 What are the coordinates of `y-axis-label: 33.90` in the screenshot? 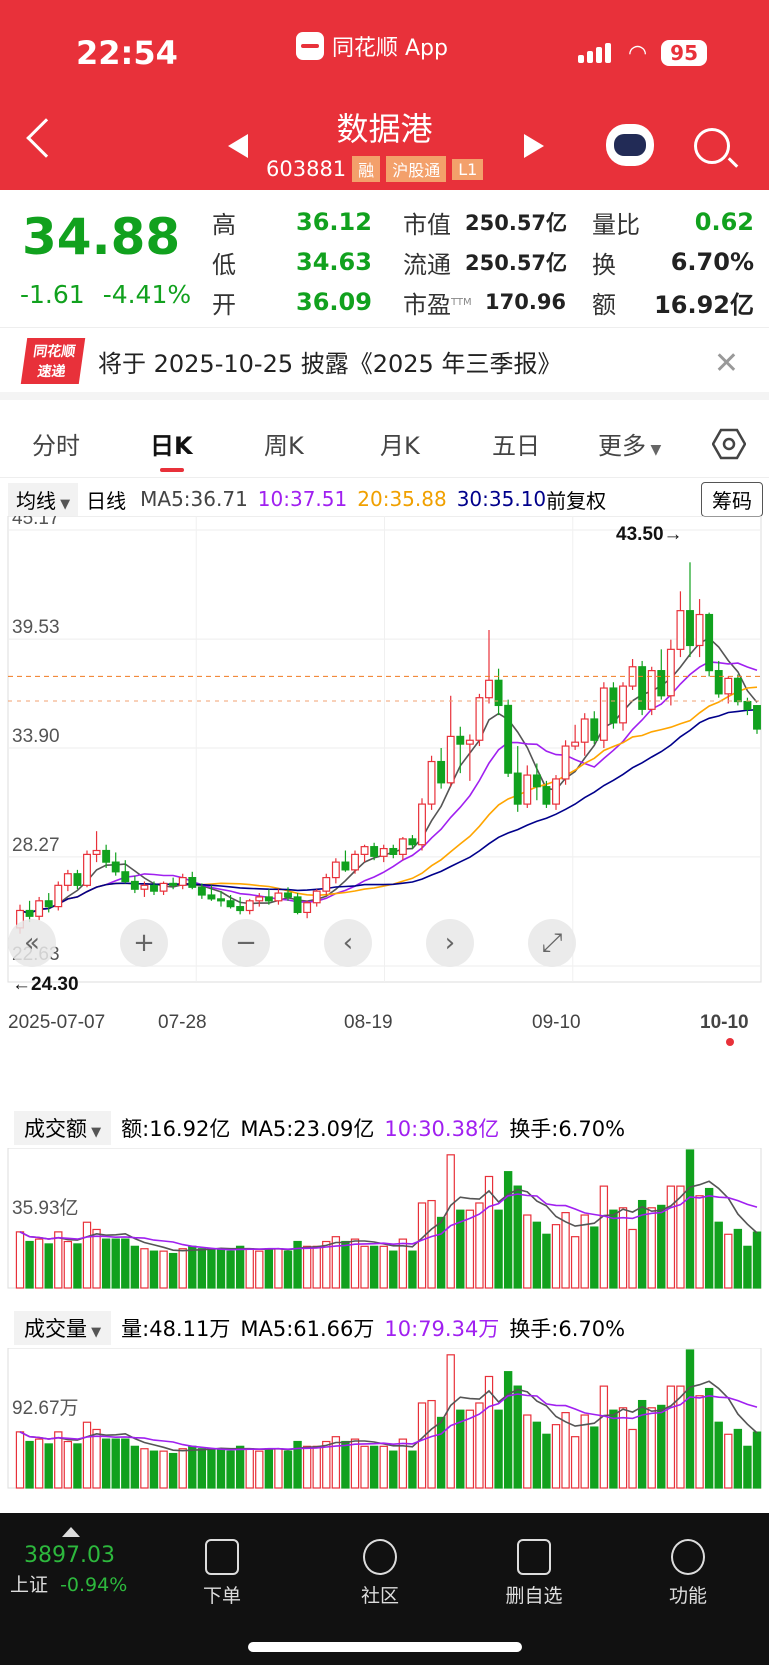 It's located at (36, 736).